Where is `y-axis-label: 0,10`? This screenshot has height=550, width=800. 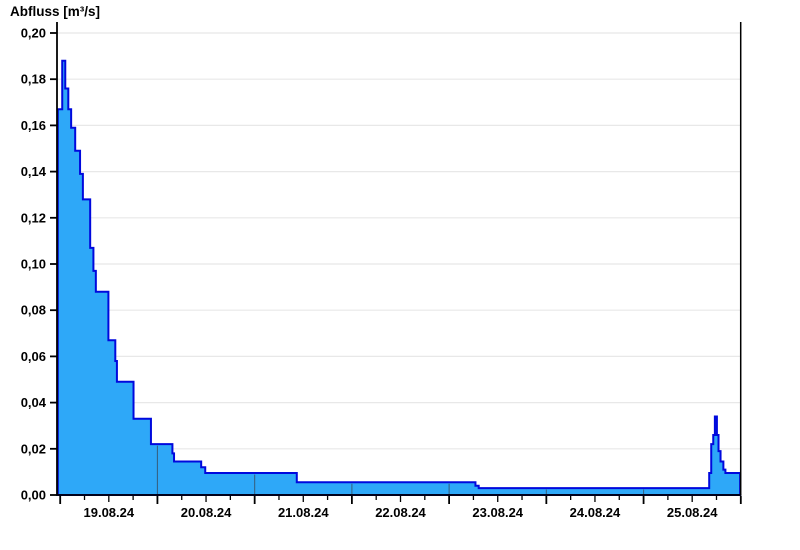 y-axis-label: 0,10 is located at coordinates (33, 264).